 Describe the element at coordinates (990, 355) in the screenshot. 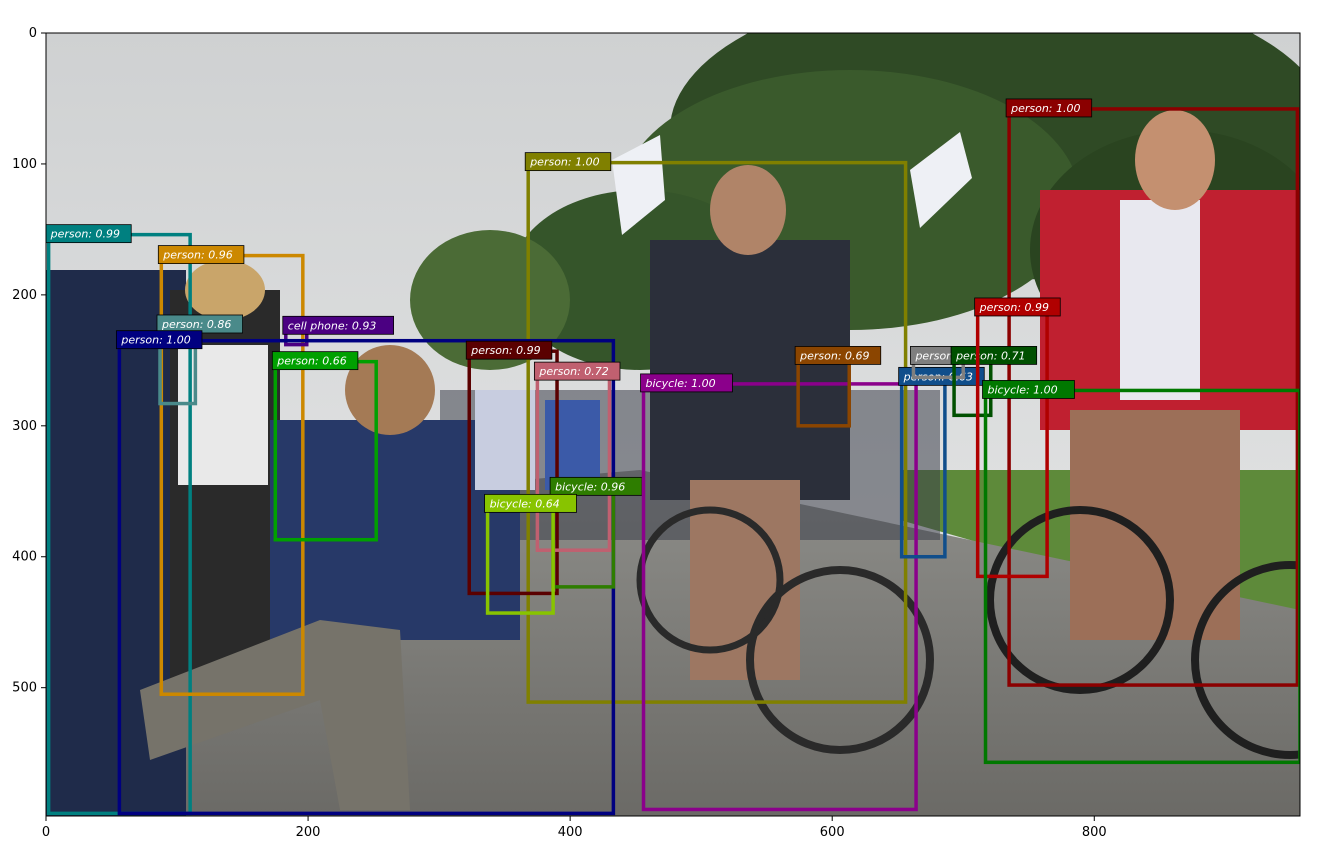

I see `detection-label: person: 0.71` at that location.